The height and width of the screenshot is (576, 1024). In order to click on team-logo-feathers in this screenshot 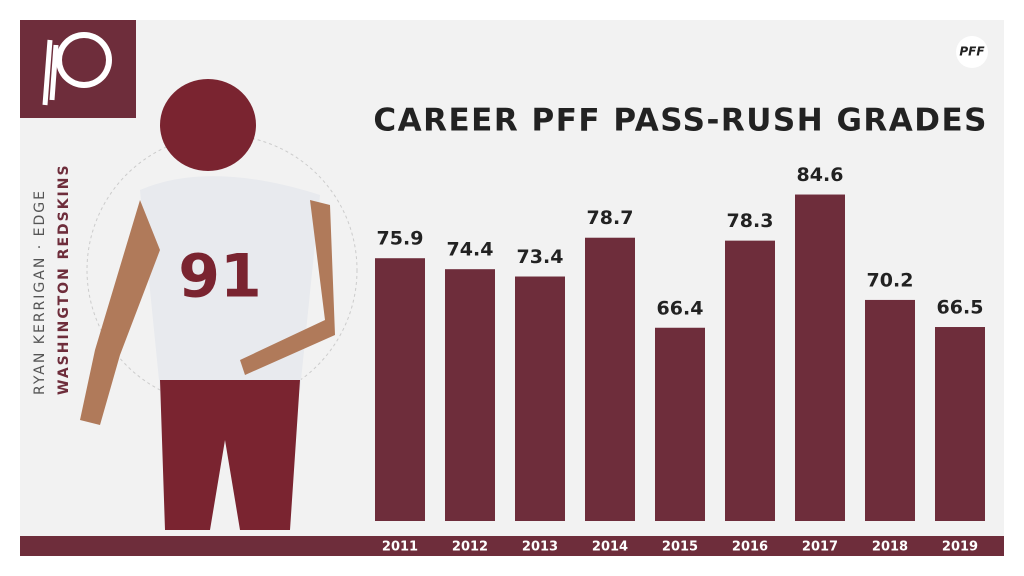, I will do `click(50, 72)`.